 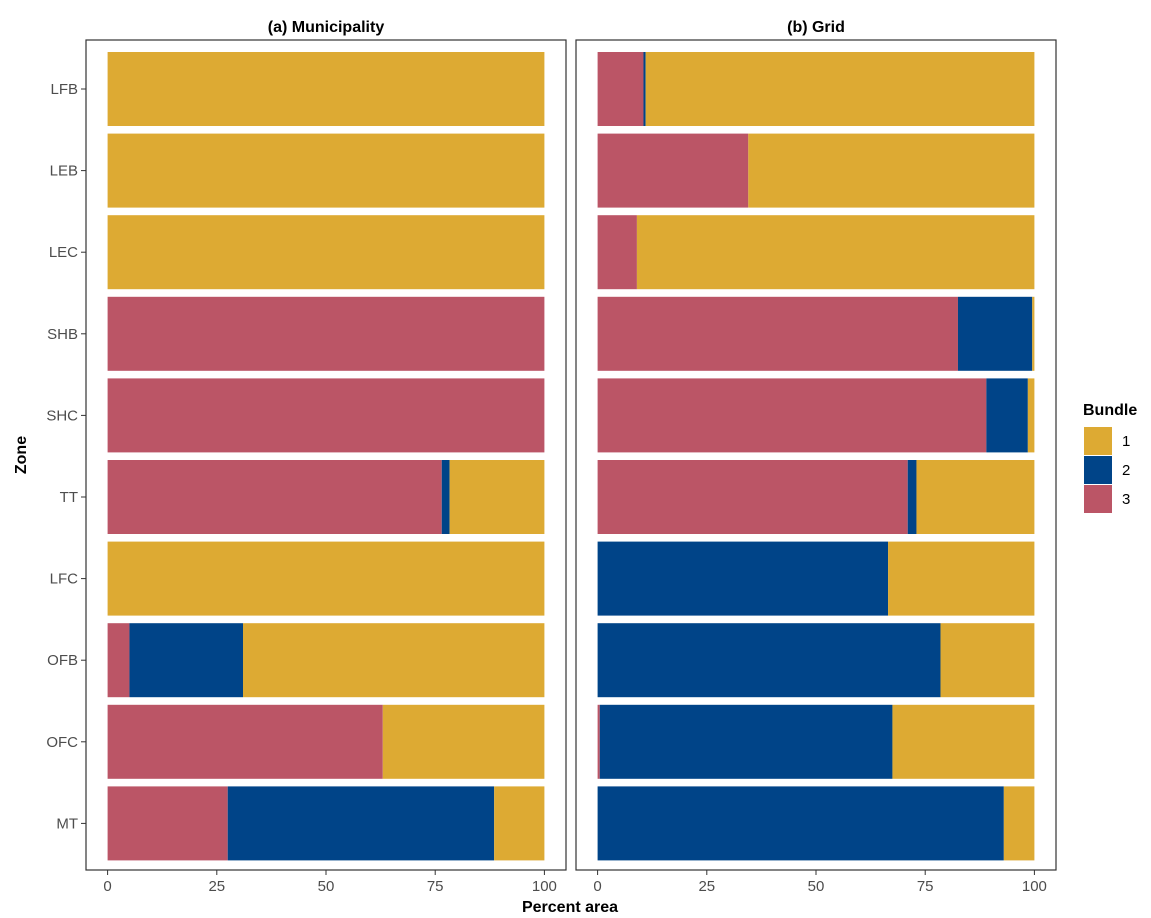 What do you see at coordinates (64, 171) in the screenshot?
I see `y-tick-label: LEB` at bounding box center [64, 171].